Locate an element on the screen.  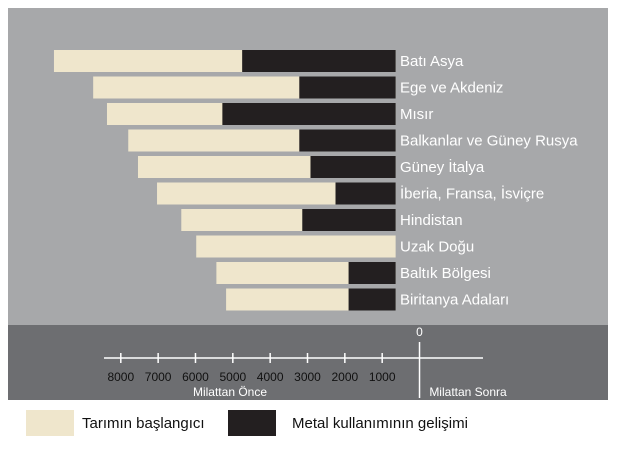
category-label: Mısır is located at coordinates (416, 114).